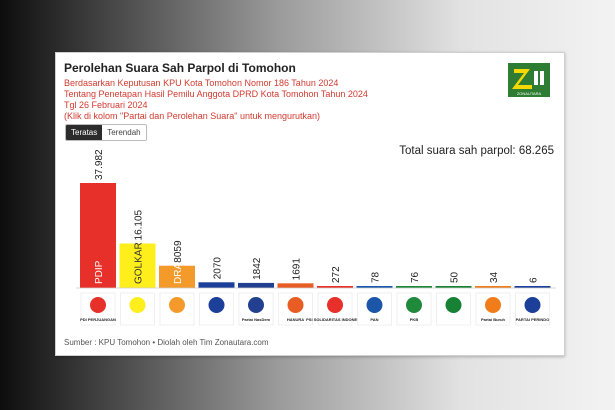 The image size is (615, 410). What do you see at coordinates (98, 235) in the screenshot?
I see `bar-pdip` at bounding box center [98, 235].